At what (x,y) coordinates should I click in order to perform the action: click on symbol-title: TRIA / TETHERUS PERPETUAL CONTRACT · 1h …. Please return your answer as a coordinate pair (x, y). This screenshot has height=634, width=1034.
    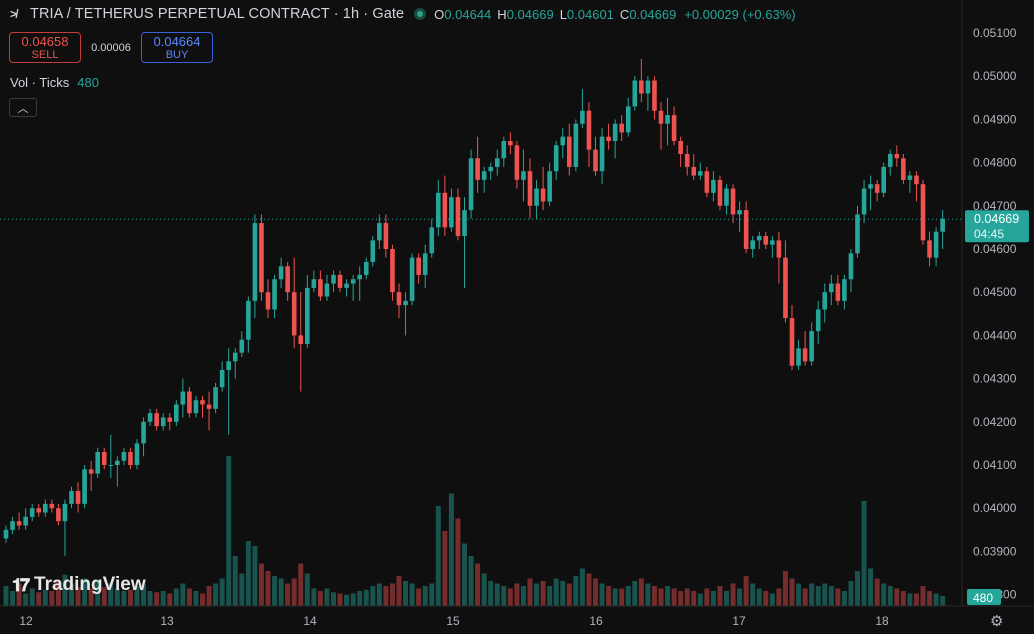
    Looking at the image, I should click on (217, 14).